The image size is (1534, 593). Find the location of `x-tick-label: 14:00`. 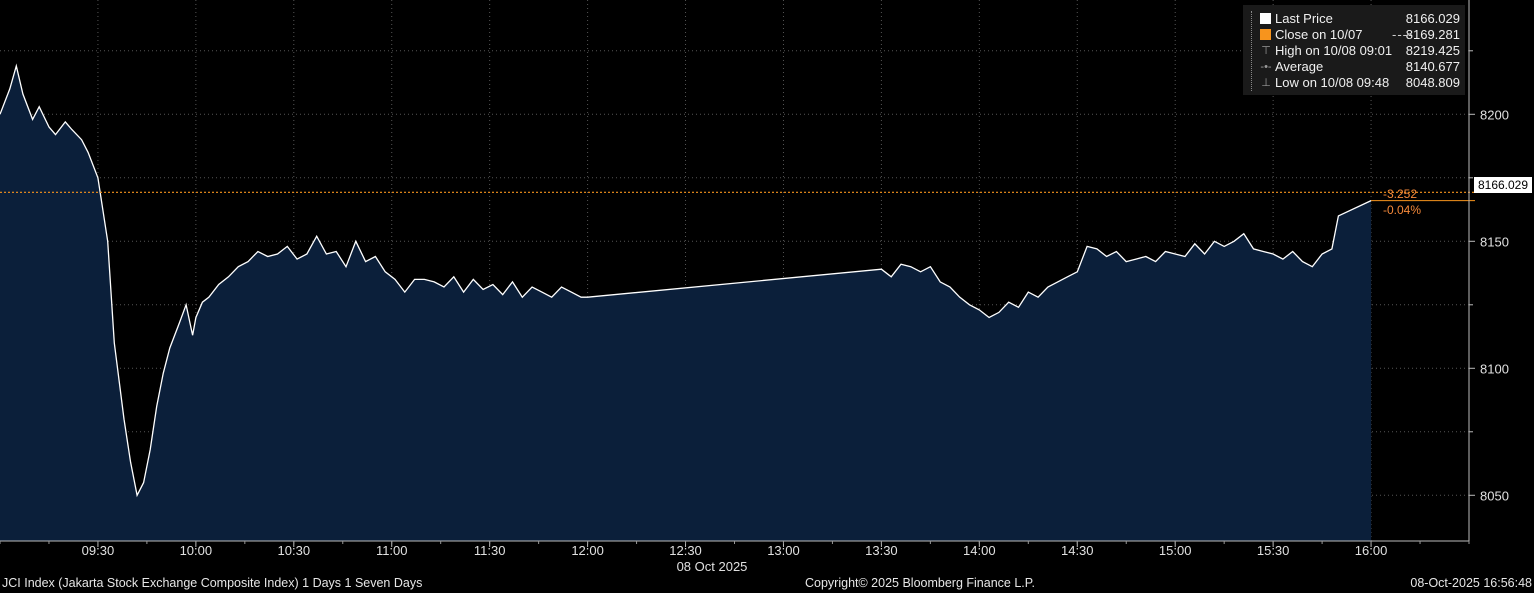

x-tick-label: 14:00 is located at coordinates (979, 550).